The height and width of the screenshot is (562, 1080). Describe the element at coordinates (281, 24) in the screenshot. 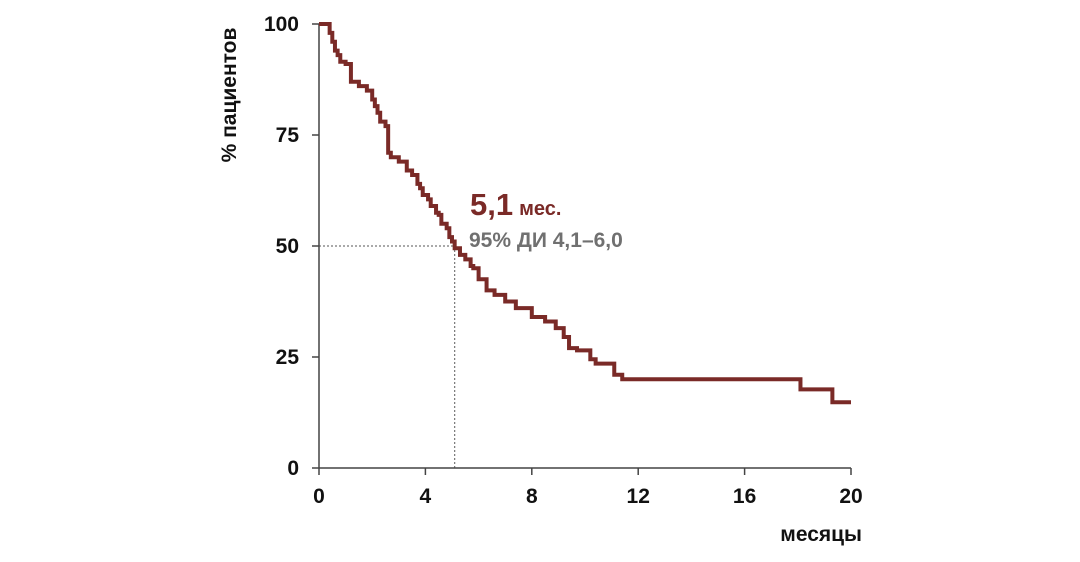

I see `y-tick-label: 100` at that location.